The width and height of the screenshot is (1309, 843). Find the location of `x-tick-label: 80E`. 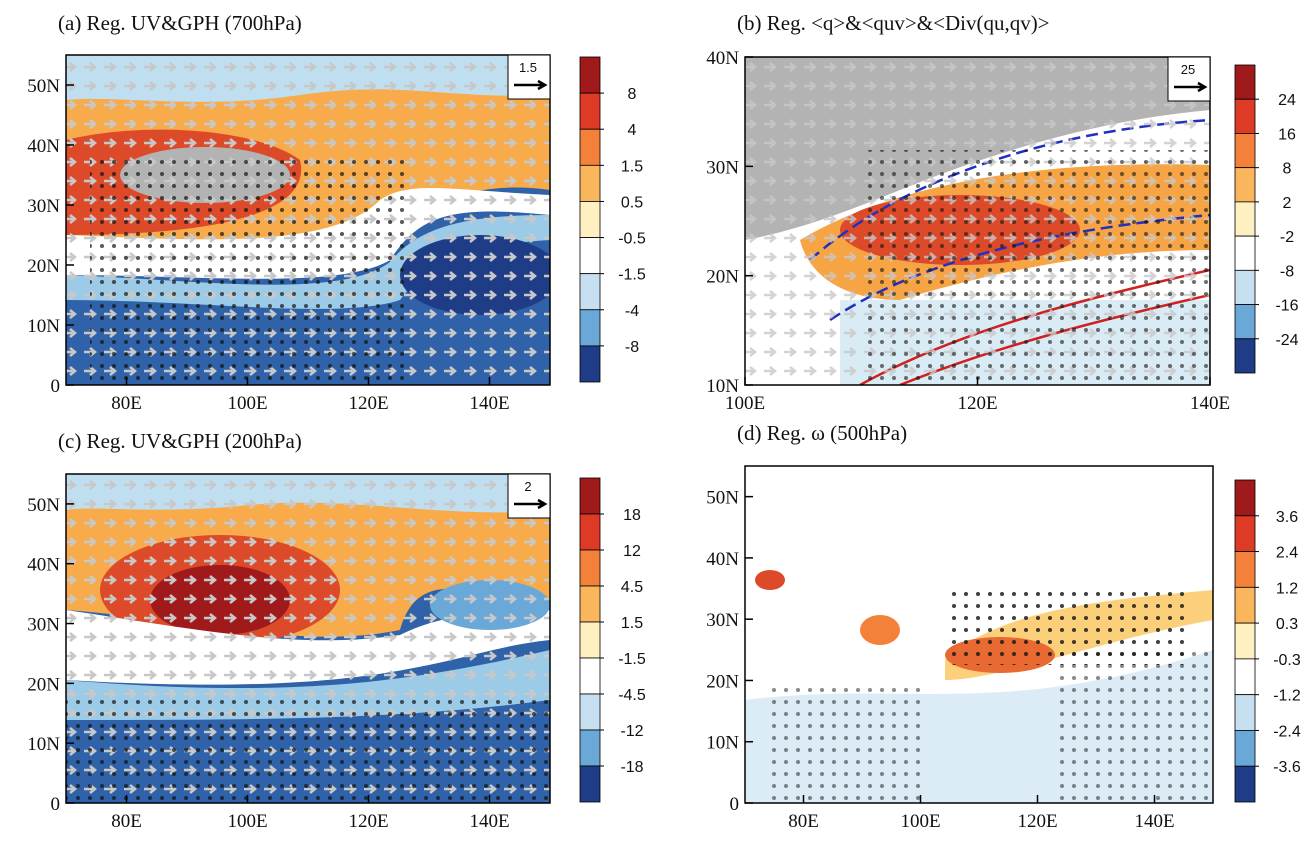

x-tick-label: 80E is located at coordinates (126, 403).